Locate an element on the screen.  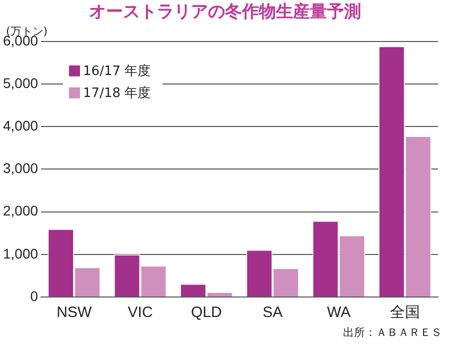
x-tick-label: VIC is located at coordinates (140, 313).